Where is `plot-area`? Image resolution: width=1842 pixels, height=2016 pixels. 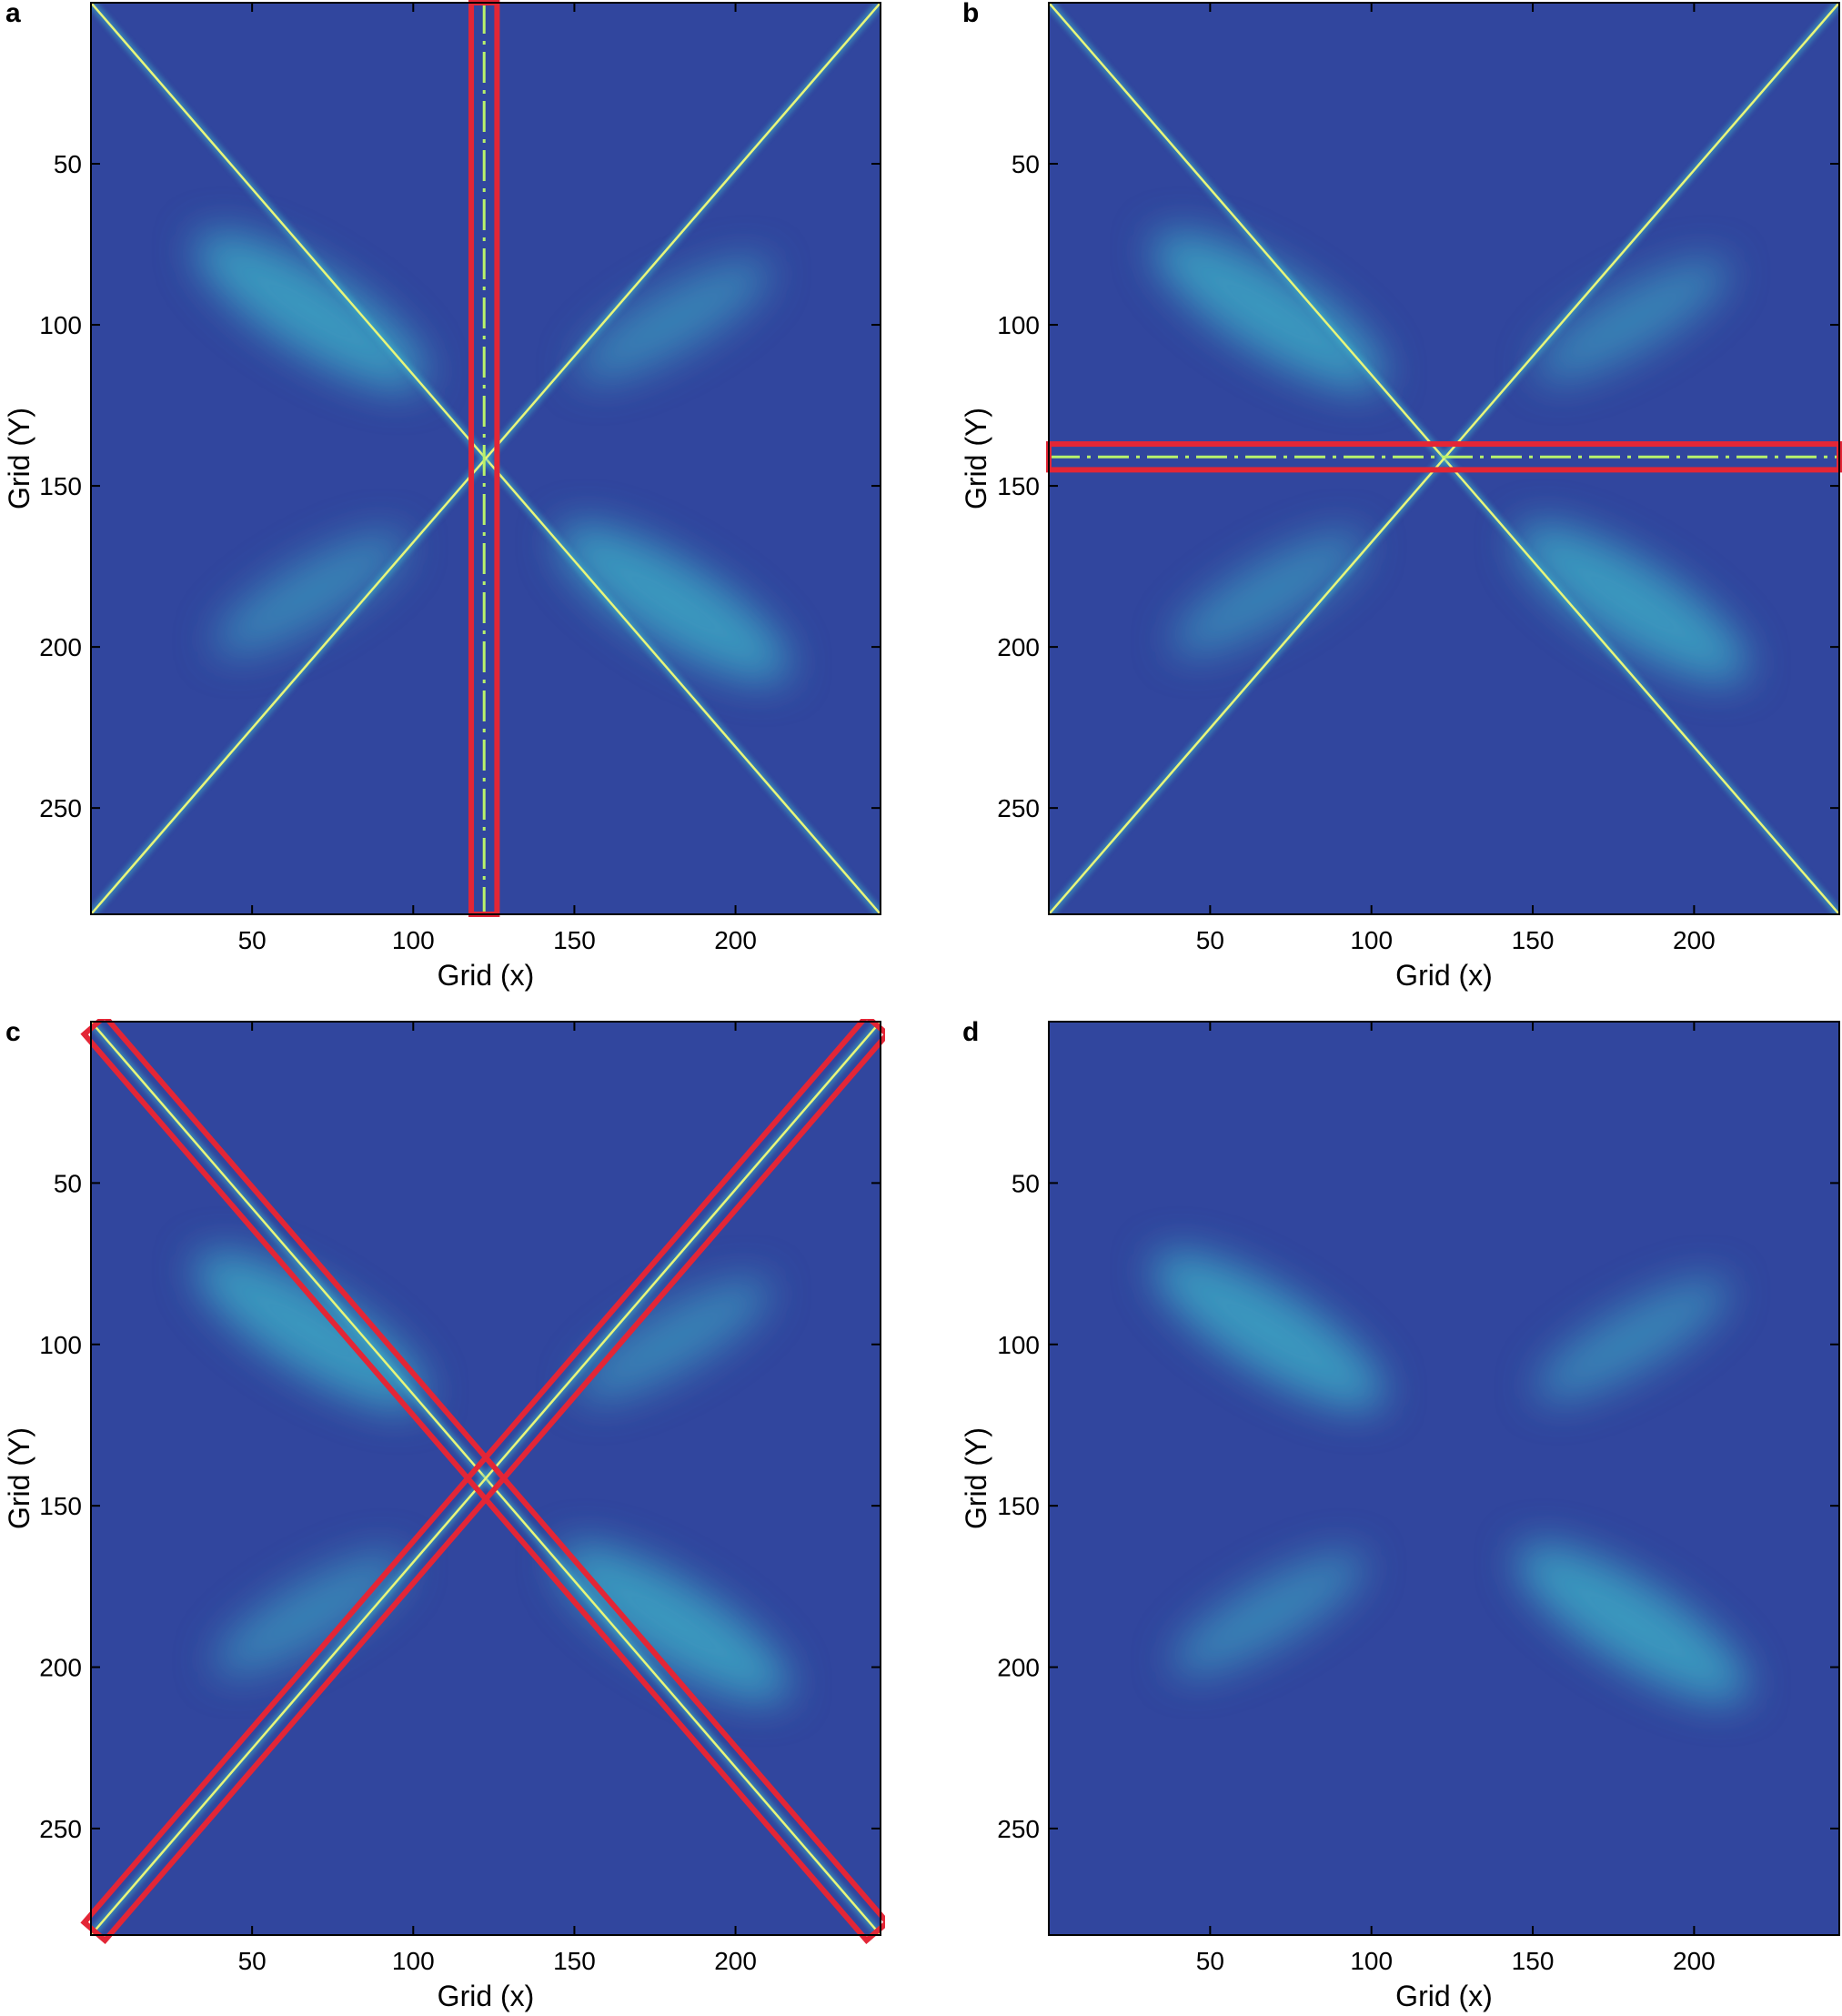 plot-area is located at coordinates (1450, 1477).